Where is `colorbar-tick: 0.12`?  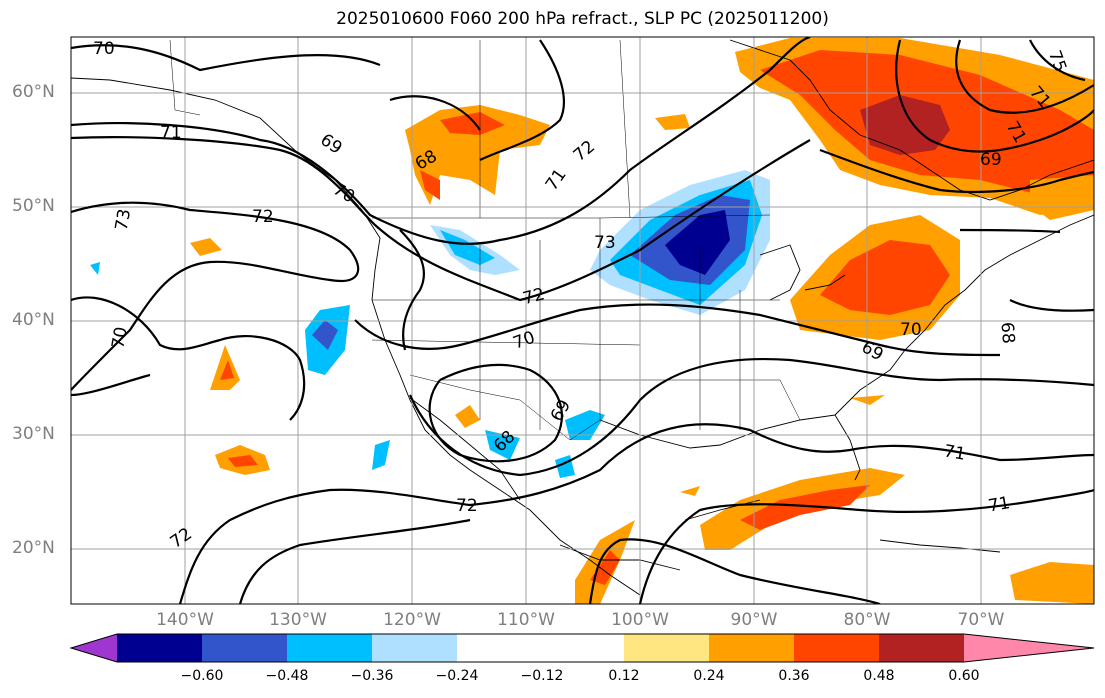
colorbar-tick: 0.12 is located at coordinates (624, 676).